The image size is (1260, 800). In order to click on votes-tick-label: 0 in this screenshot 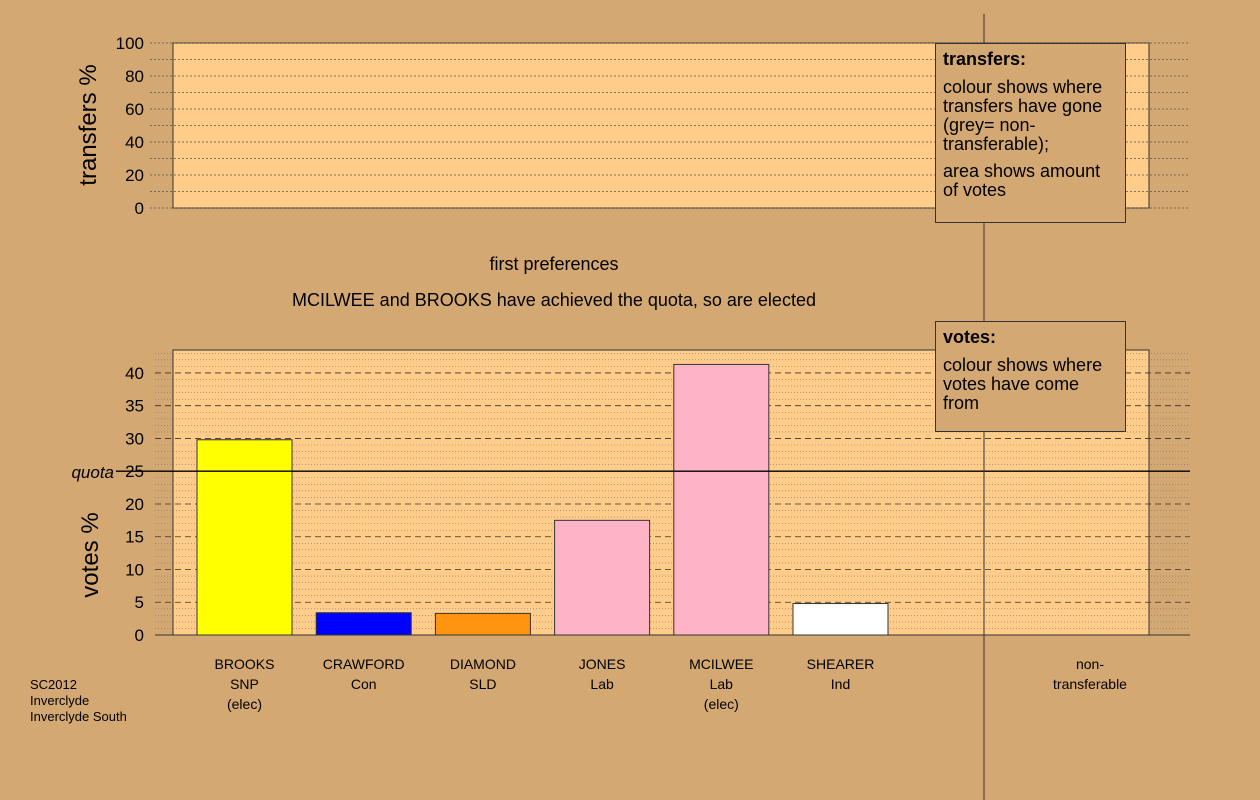, I will do `click(139, 635)`.